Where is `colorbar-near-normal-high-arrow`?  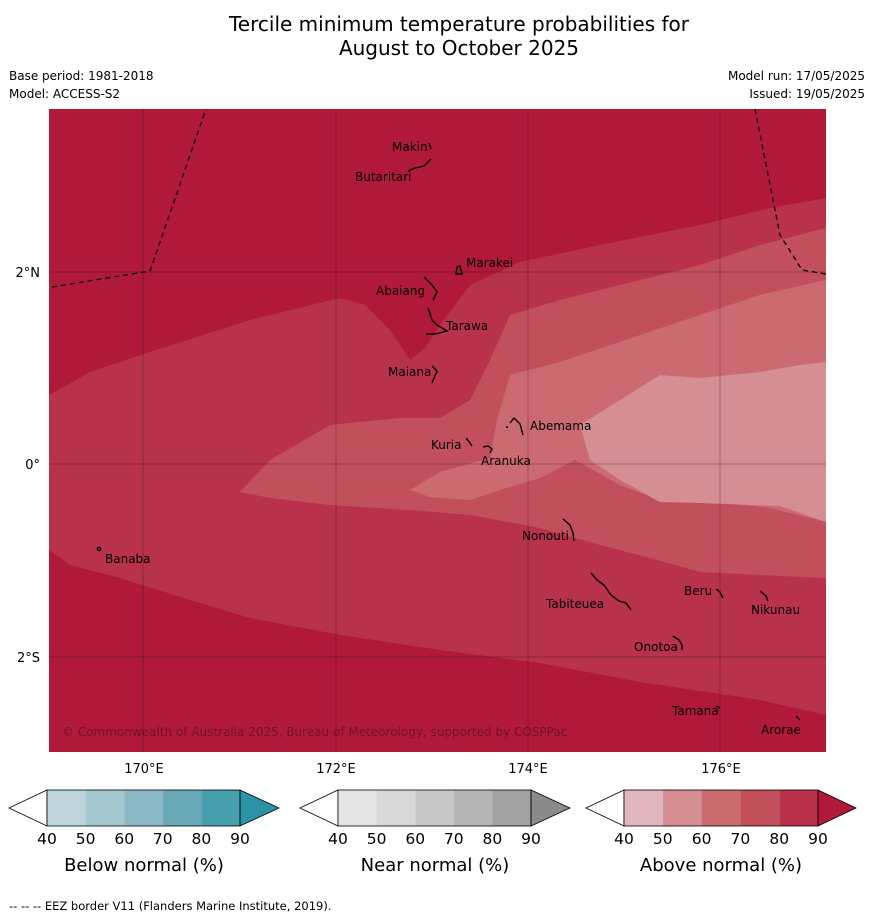
colorbar-near-normal-high-arrow is located at coordinates (550, 808).